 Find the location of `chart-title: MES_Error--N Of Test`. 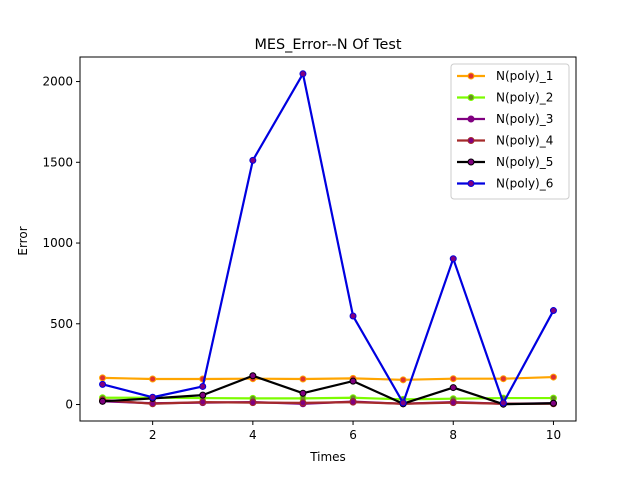

chart-title: MES_Error--N Of Test is located at coordinates (327, 45).